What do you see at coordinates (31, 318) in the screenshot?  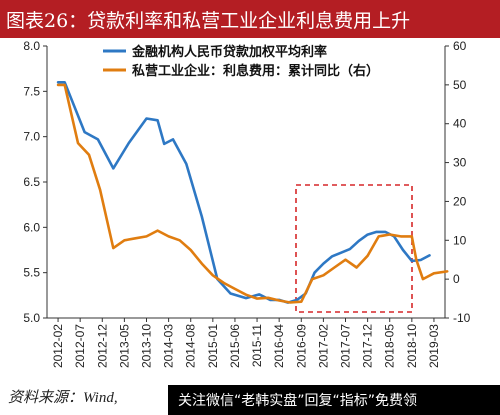 I see `left-tick-label: 5.0` at bounding box center [31, 318].